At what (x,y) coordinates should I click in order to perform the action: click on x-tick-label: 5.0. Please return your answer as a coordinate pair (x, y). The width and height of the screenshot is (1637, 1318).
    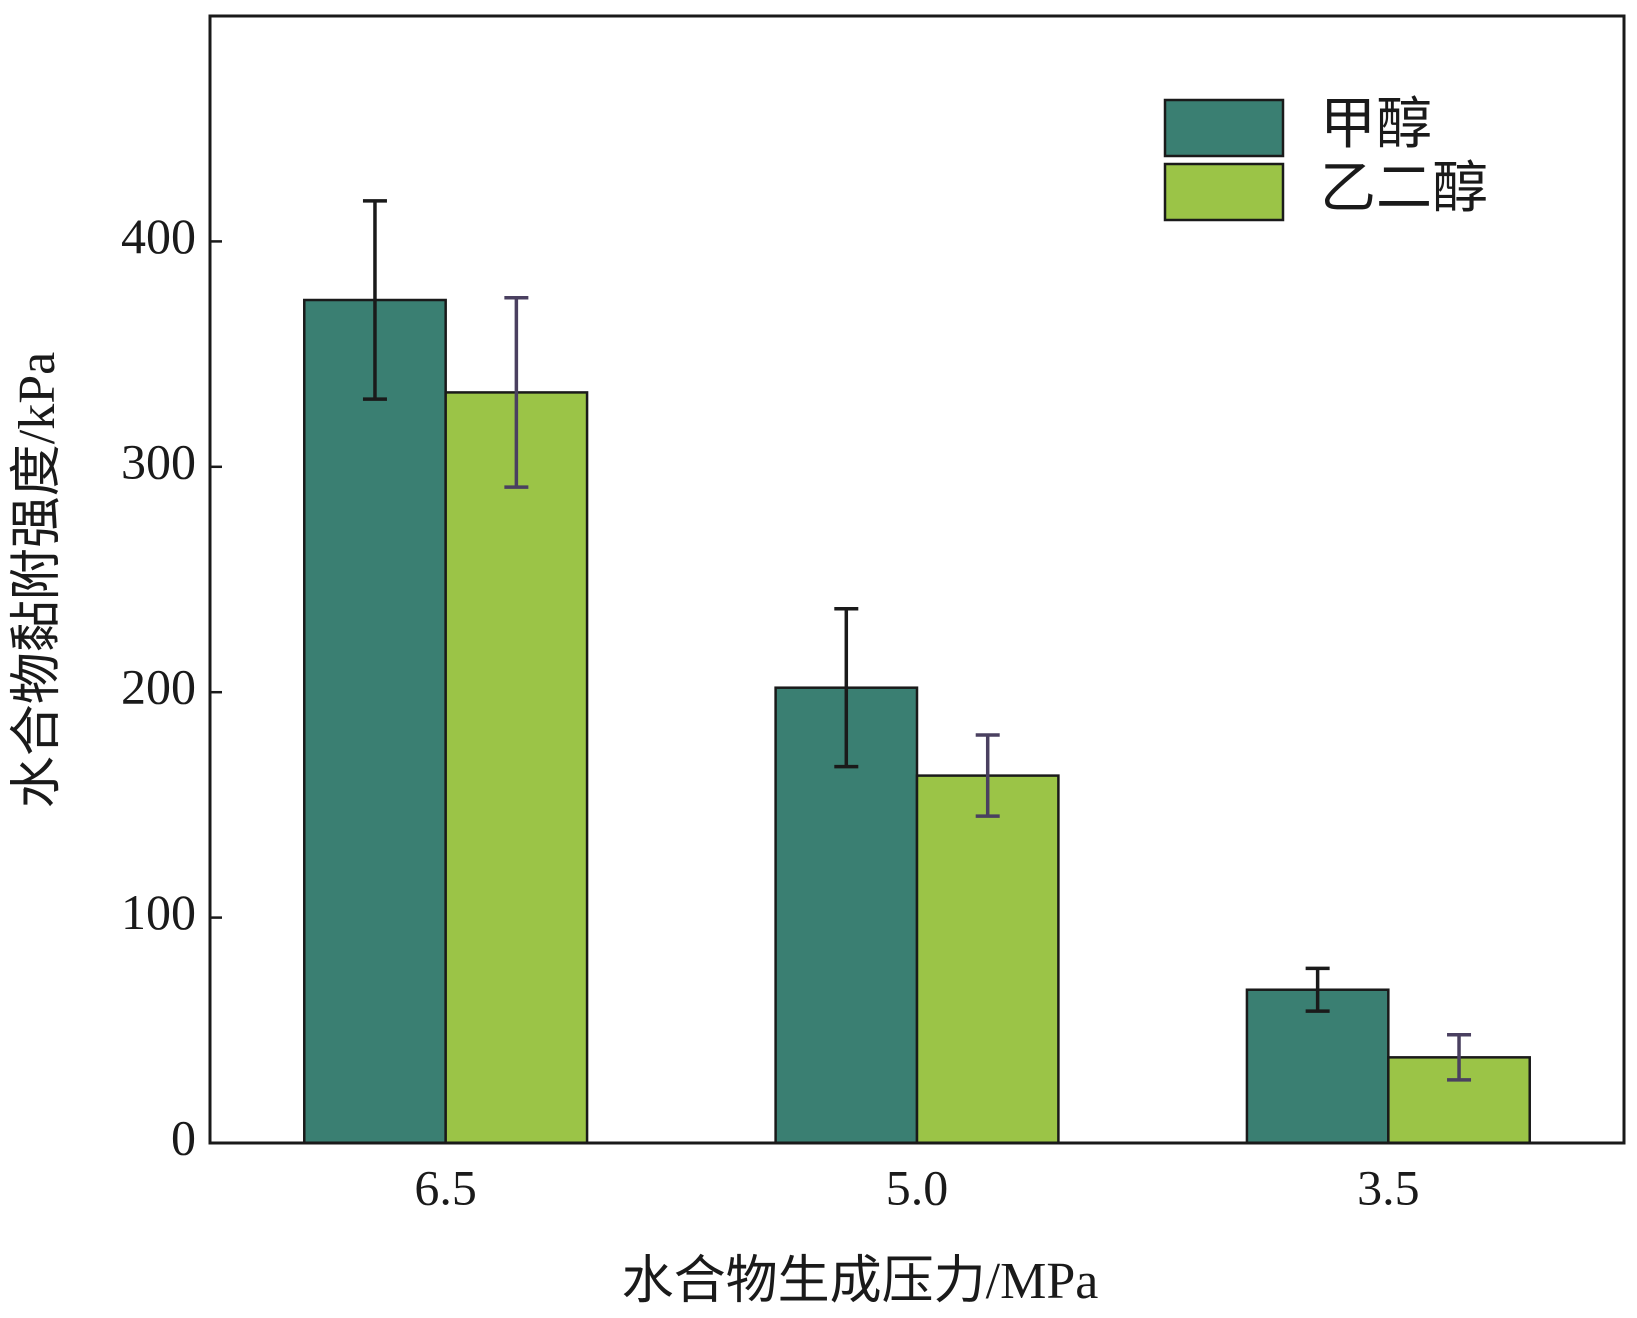
    Looking at the image, I should click on (917, 1187).